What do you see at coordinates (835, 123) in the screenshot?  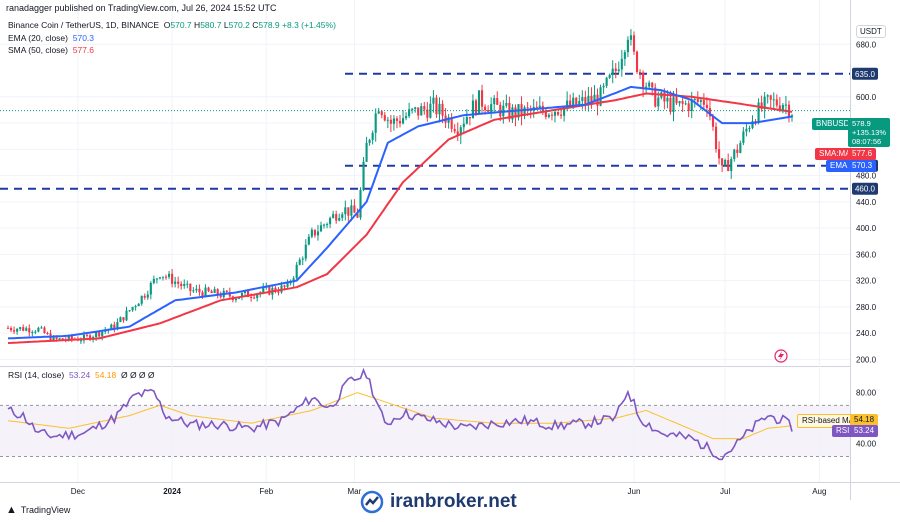 I see `symbol-tag-name: BNBUSDT` at bounding box center [835, 123].